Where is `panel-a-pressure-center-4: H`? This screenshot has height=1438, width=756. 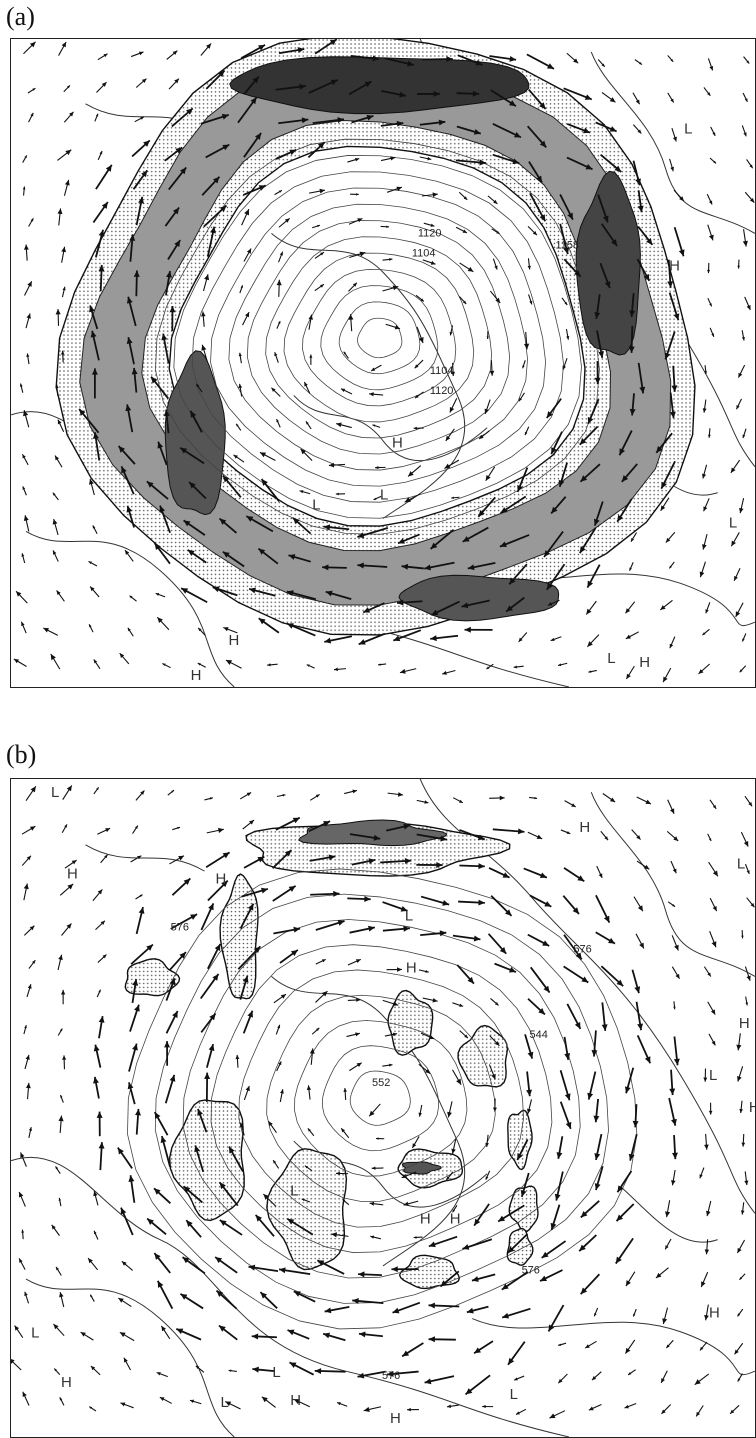
panel-a-pressure-center-4: H is located at coordinates (196, 675).